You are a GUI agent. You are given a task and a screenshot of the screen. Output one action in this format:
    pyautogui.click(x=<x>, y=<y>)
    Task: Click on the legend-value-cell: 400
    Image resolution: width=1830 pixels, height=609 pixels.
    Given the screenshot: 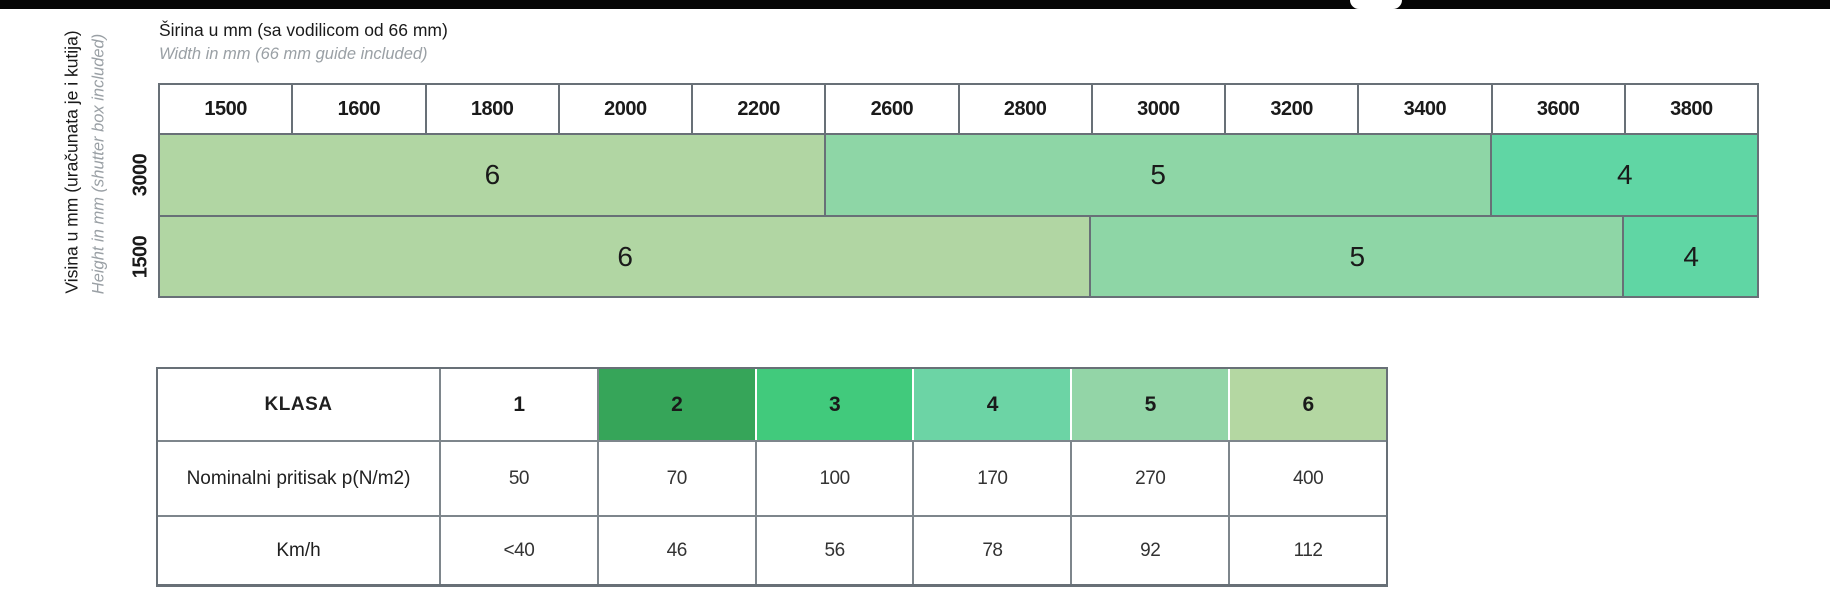 What is the action you would take?
    pyautogui.click(x=1307, y=478)
    